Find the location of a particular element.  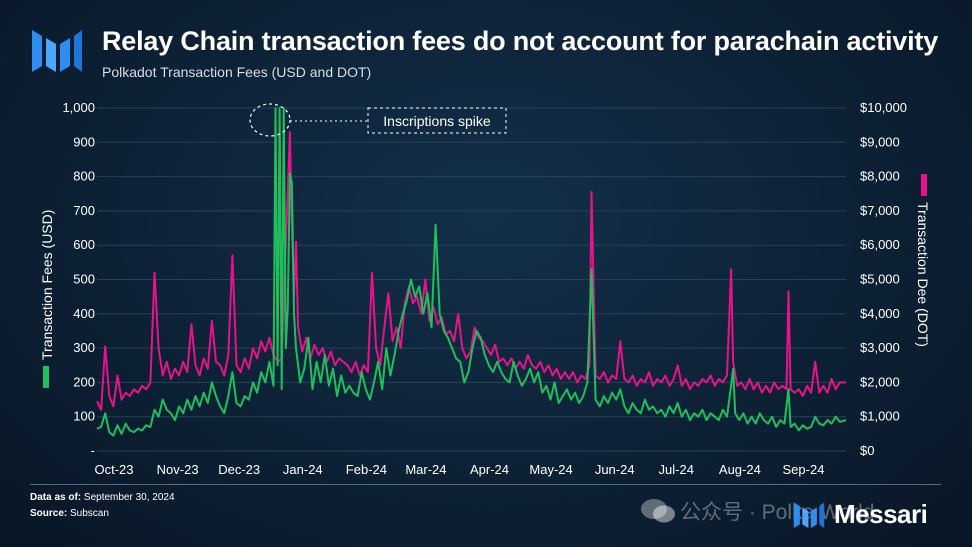

messari-logo-icon is located at coordinates (57, 51).